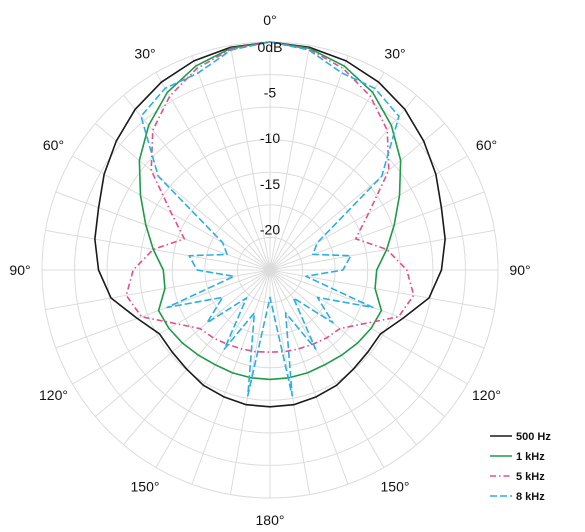  Describe the element at coordinates (270, 520) in the screenshot. I see `angle-label: 180°` at that location.